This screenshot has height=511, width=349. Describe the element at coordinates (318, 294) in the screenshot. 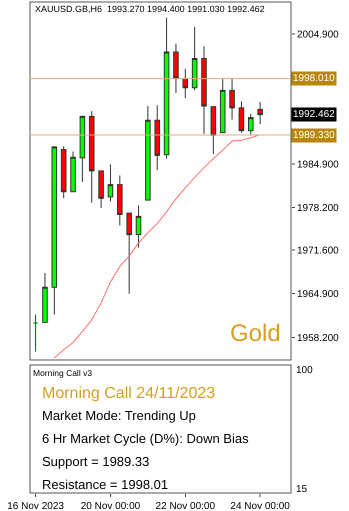

I see `y-tick-label: 1964.900` at that location.